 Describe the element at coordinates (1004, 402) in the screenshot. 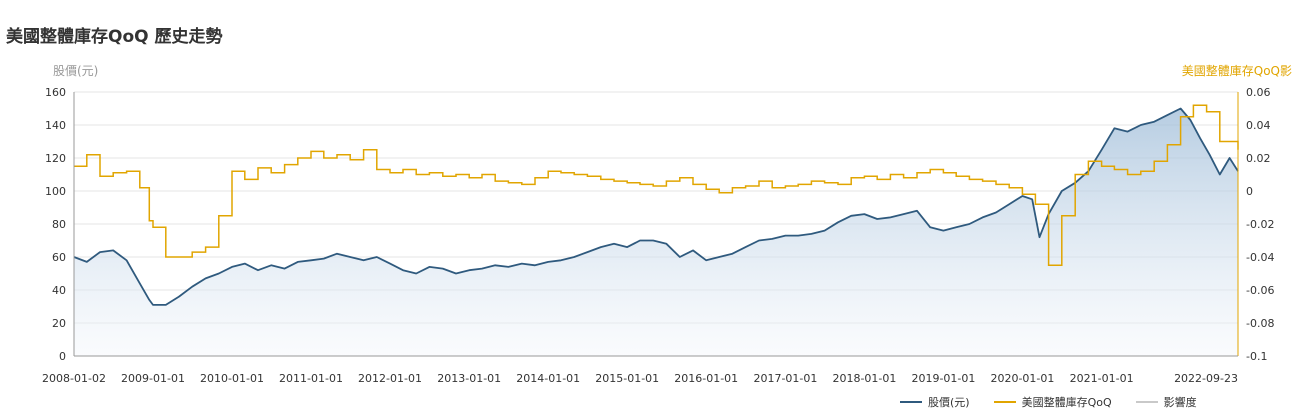

I see `legend-swatch-inventory-qoq` at that location.